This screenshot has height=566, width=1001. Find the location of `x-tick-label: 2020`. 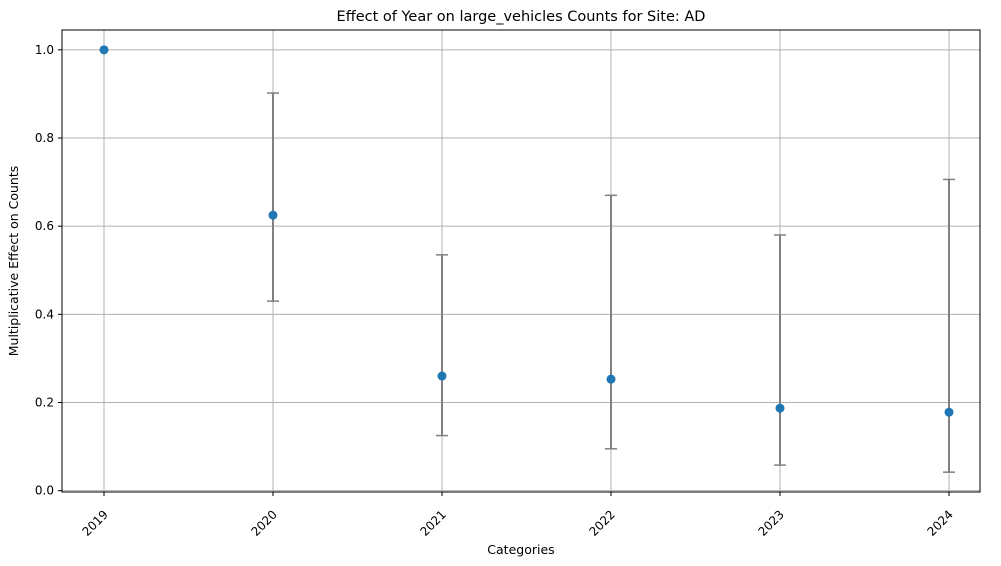

x-tick-label: 2020 is located at coordinates (263, 522).